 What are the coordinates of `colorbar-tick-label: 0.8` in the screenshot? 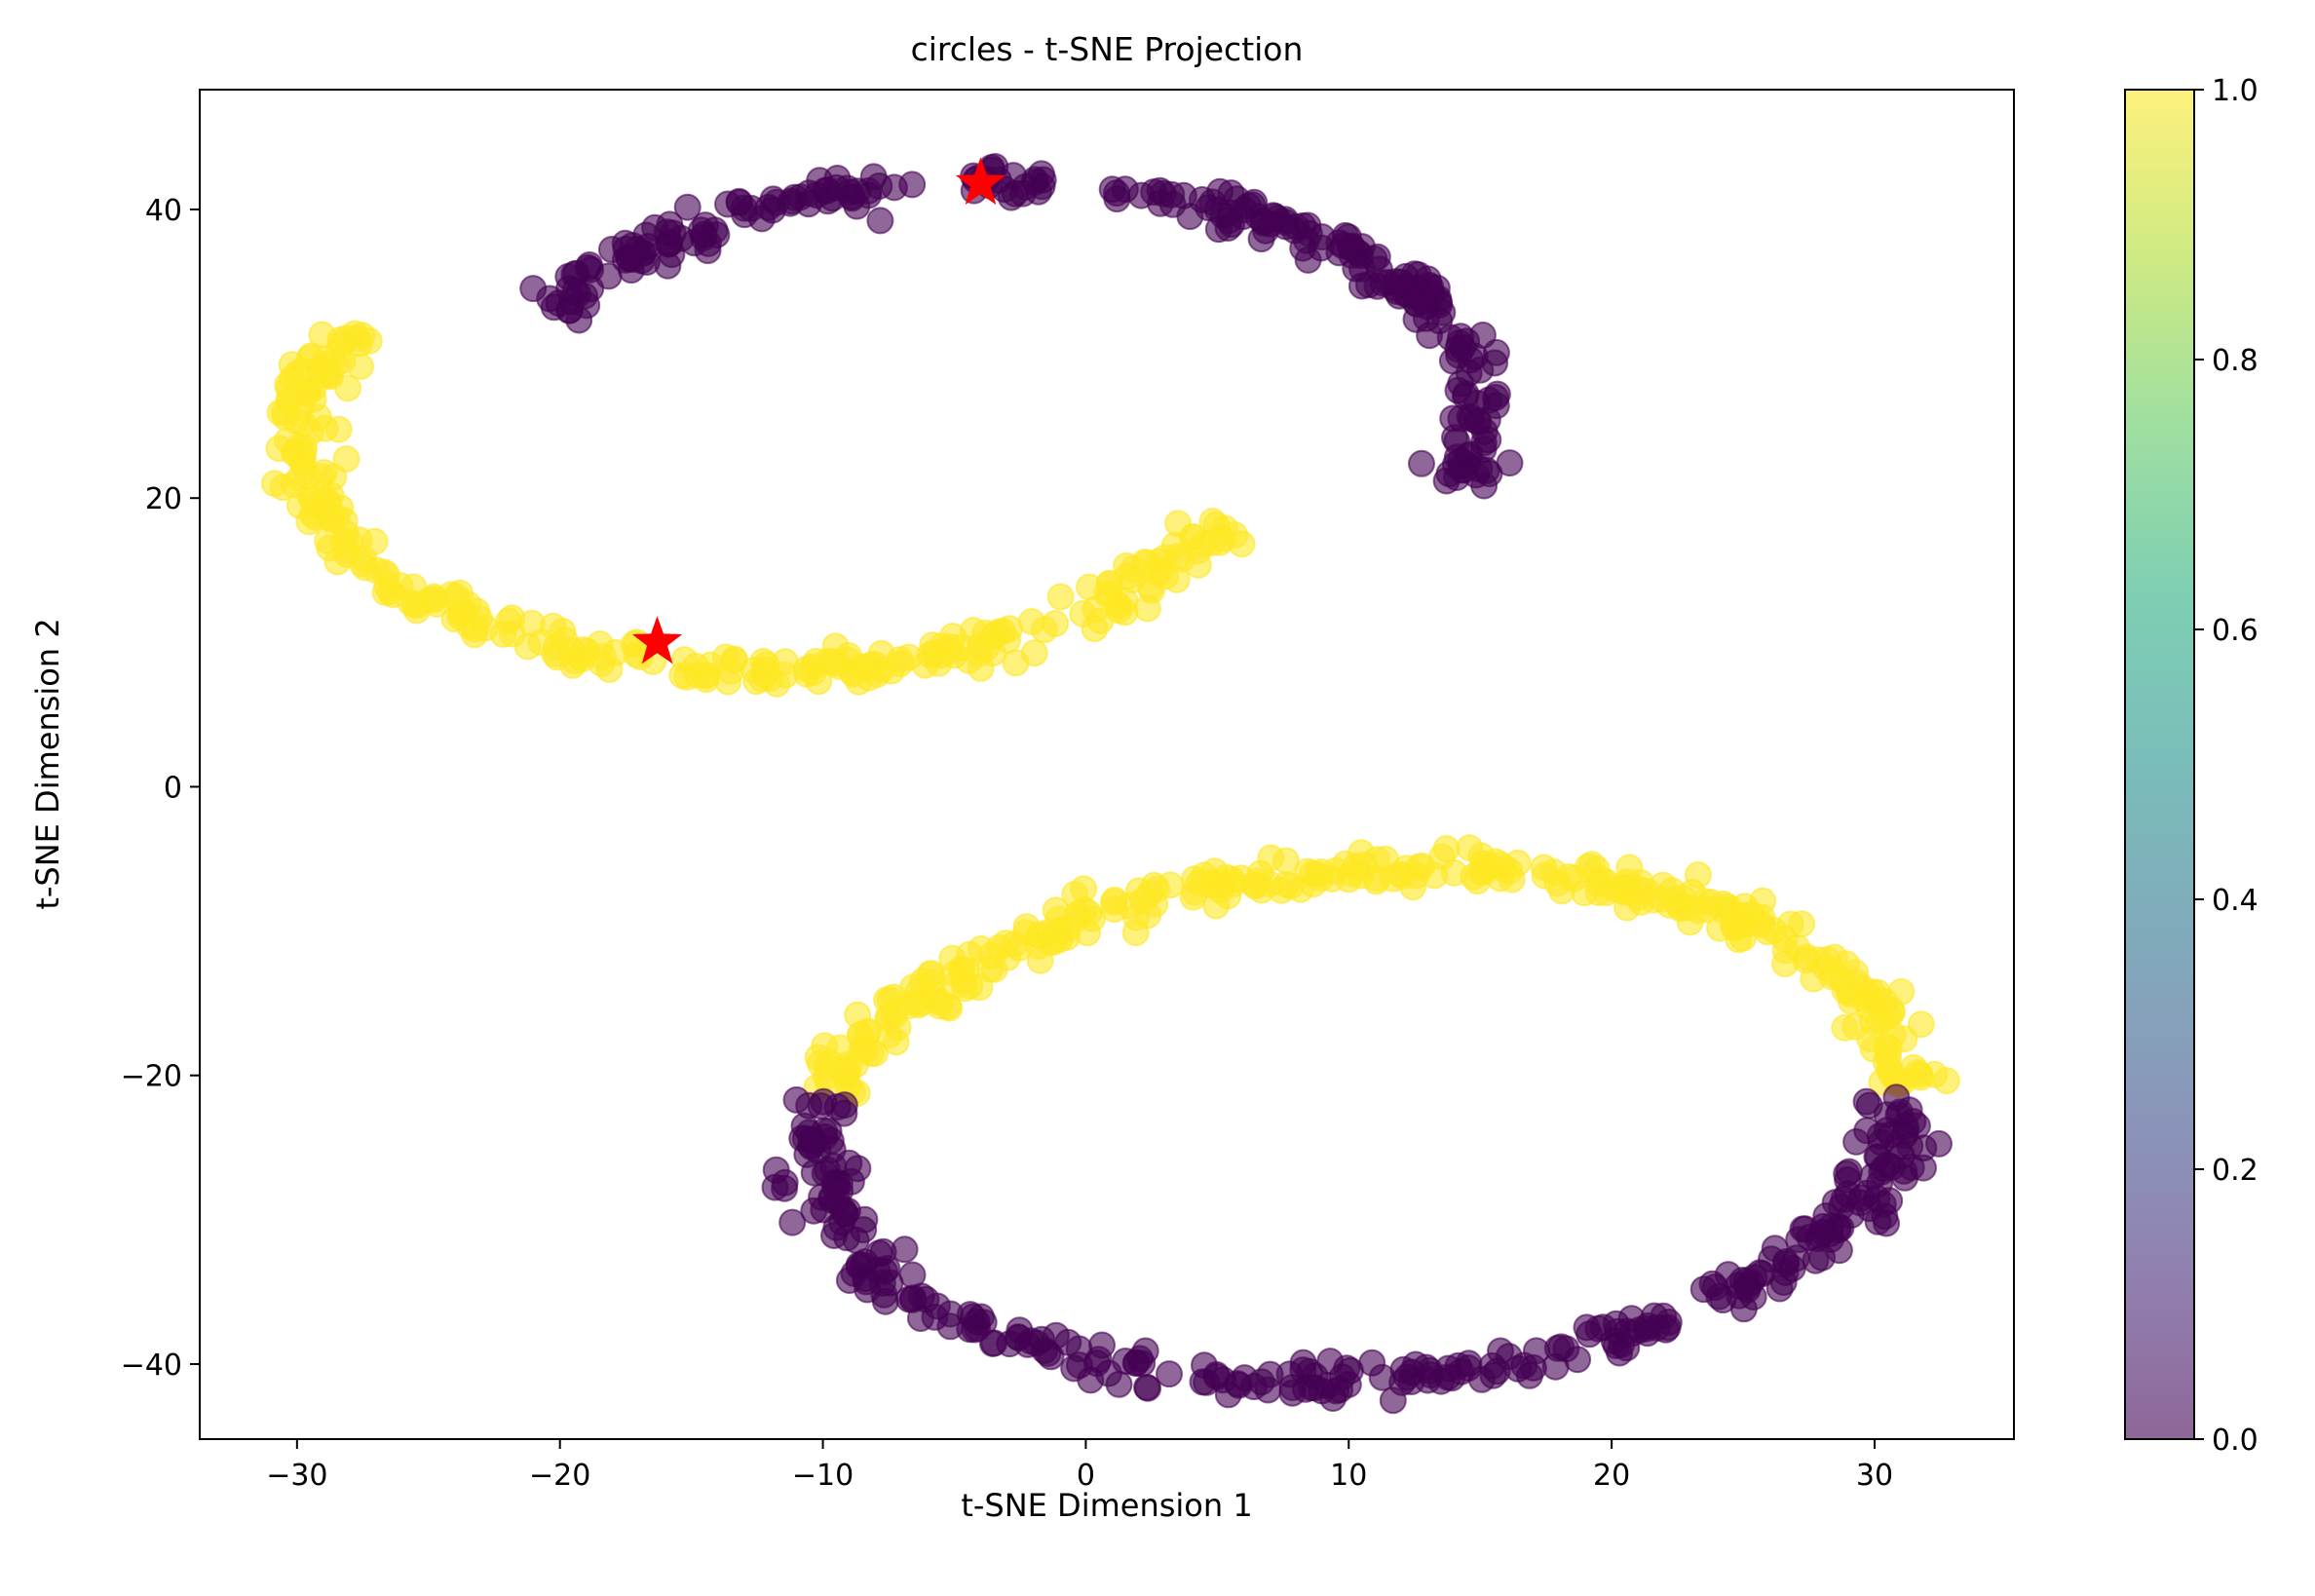 It's located at (2235, 361).